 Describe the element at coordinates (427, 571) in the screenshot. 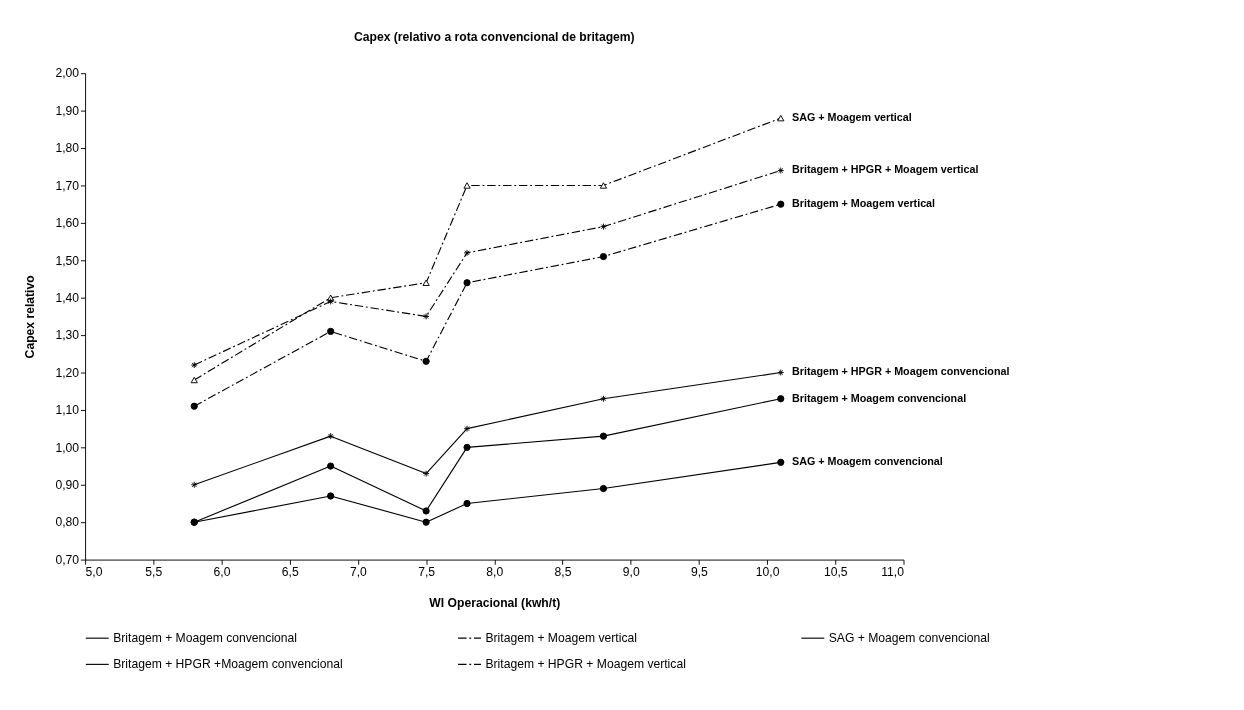

I see `x-tick-label: 7,5` at that location.